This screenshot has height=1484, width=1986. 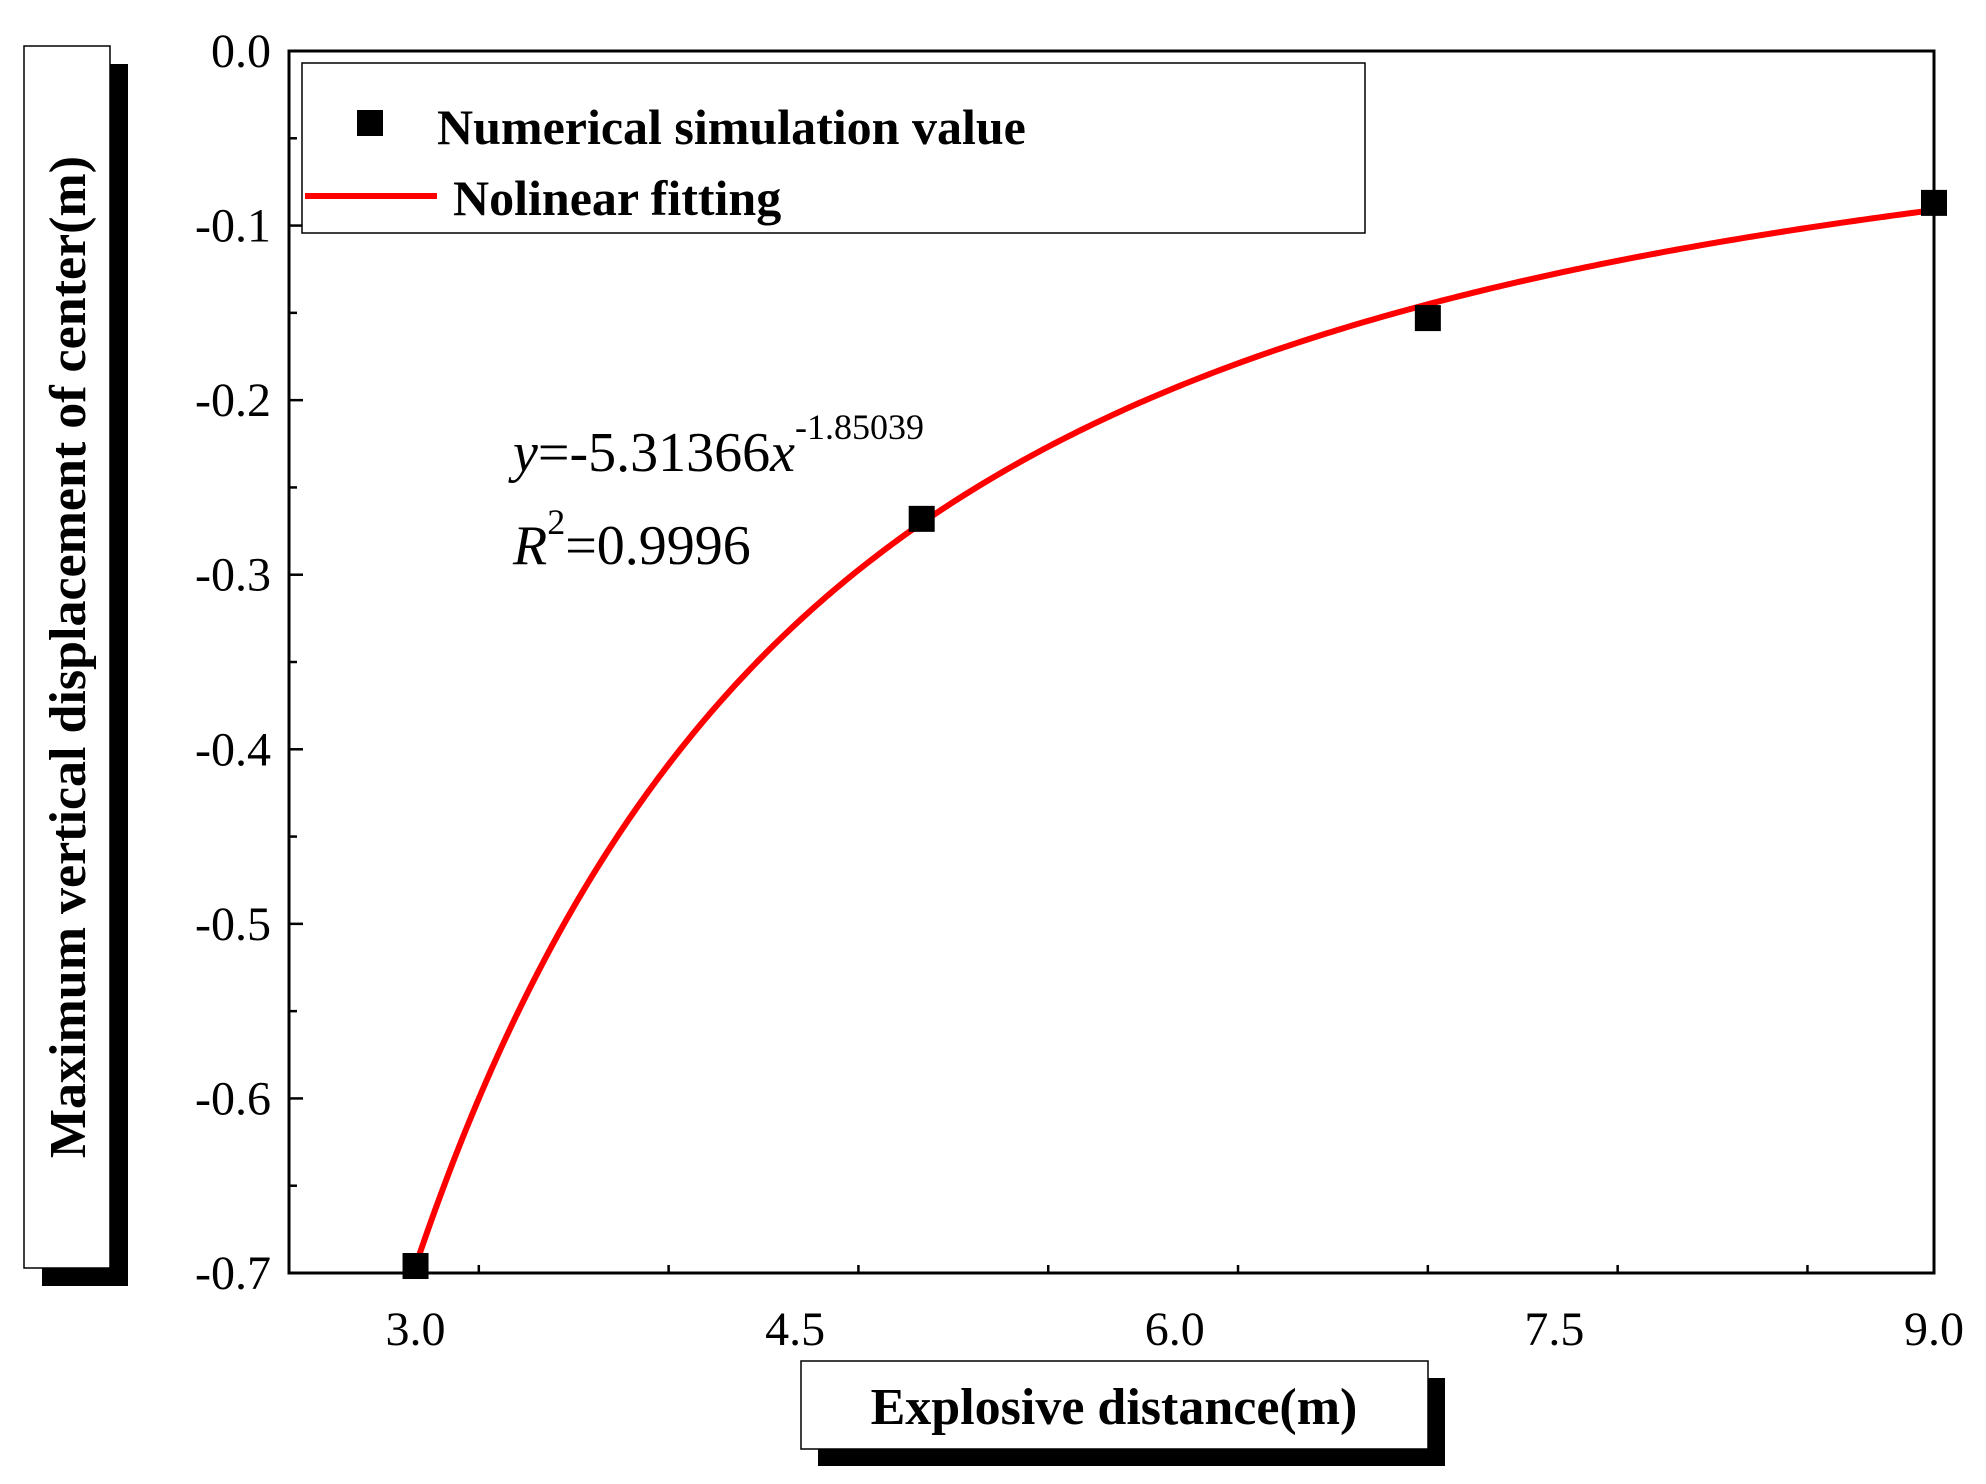 I want to click on y-tick-label: 0.0, so click(x=241, y=51).